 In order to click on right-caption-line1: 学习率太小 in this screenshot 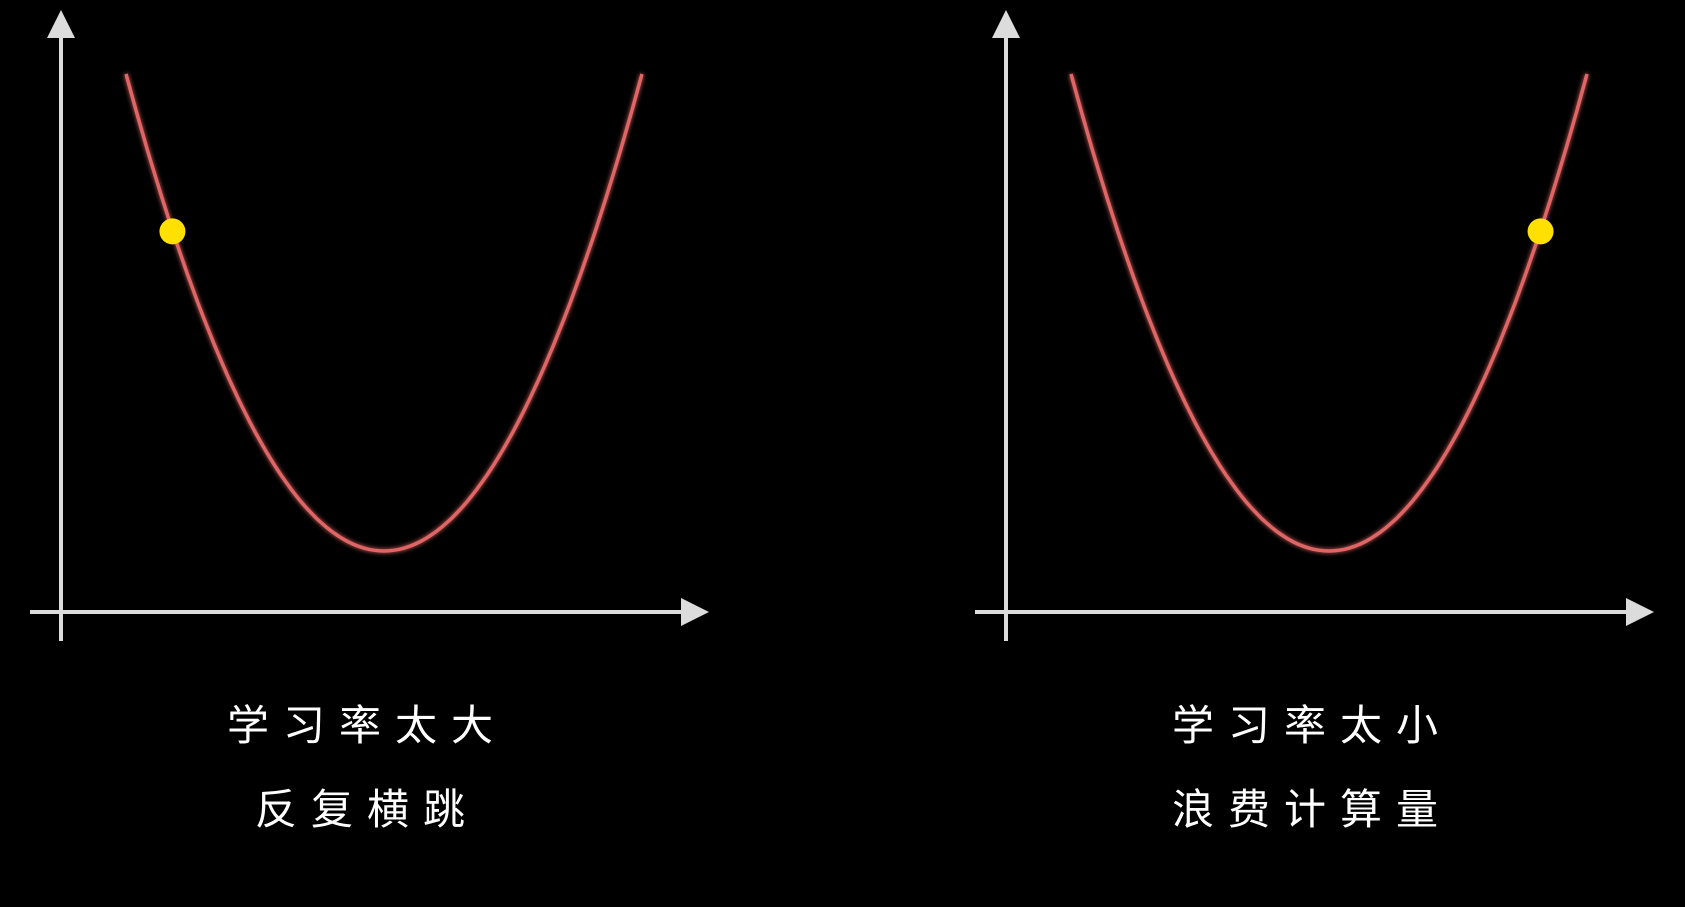, I will do `click(1311, 725)`.